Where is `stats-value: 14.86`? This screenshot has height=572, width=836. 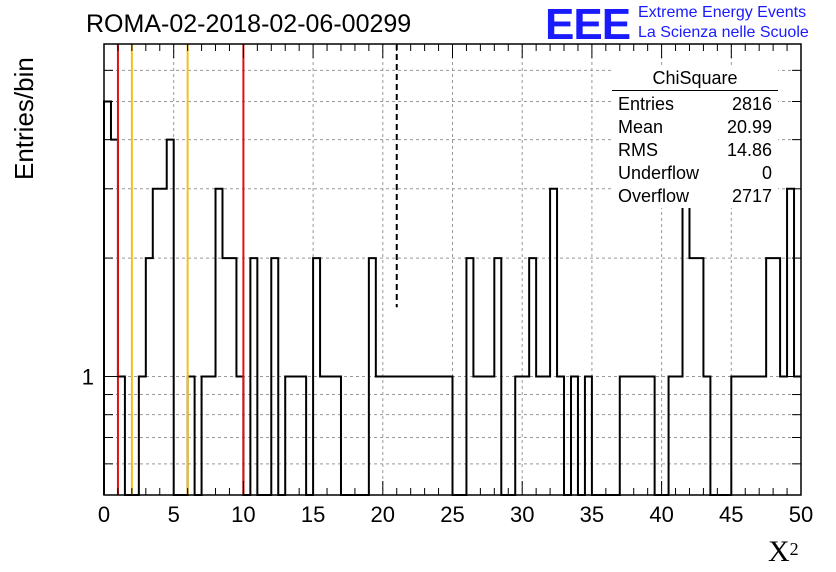 stats-value: 14.86 is located at coordinates (749, 150).